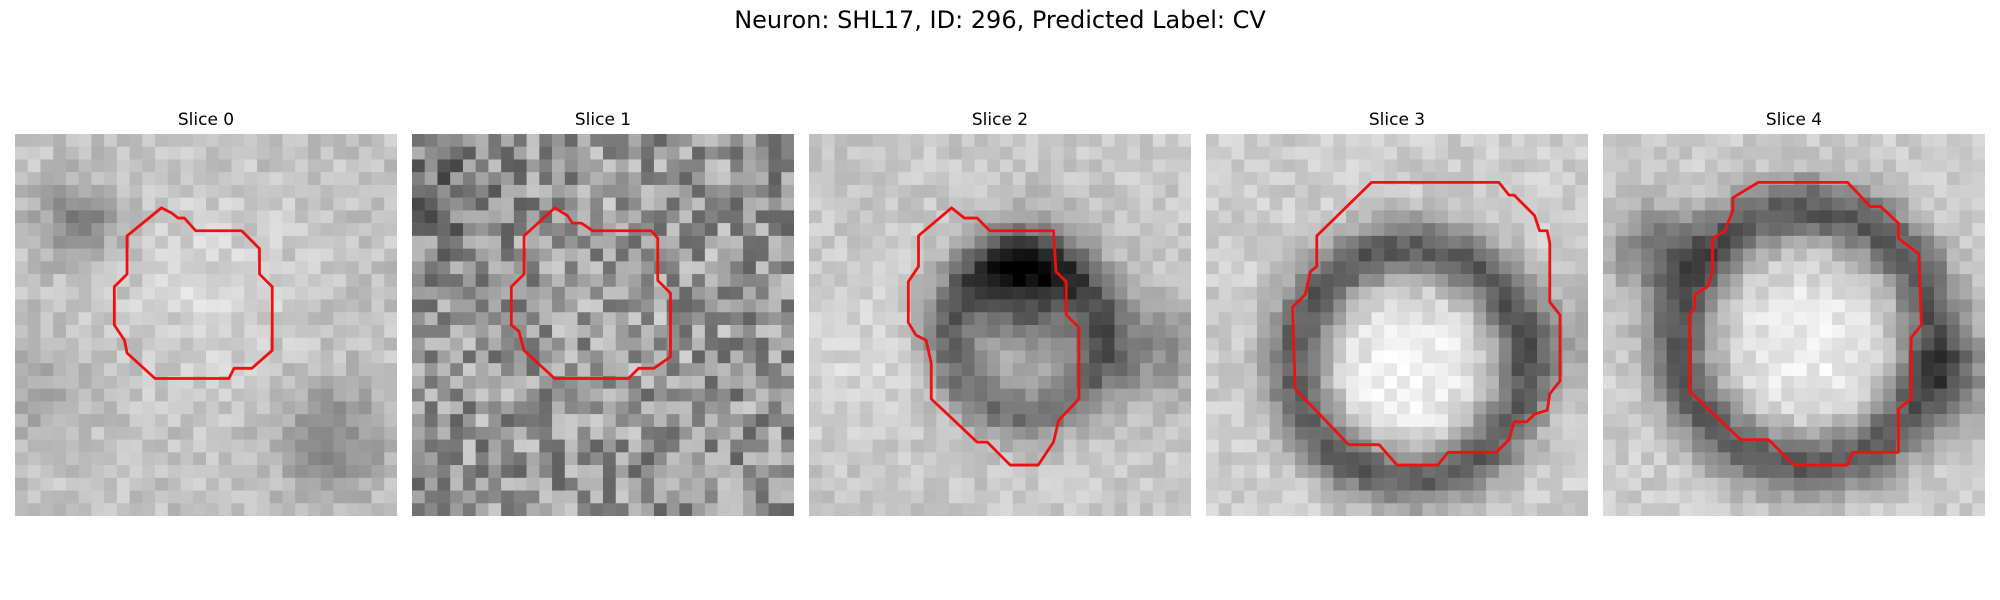 The height and width of the screenshot is (600, 2000). Describe the element at coordinates (603, 120) in the screenshot. I see `slice-title-1: Slice 1` at that location.